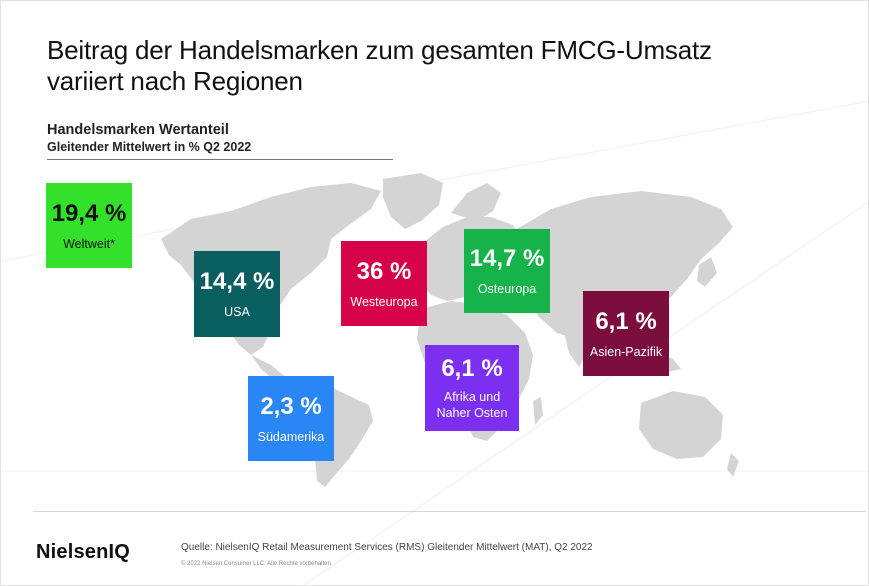 This screenshot has height=586, width=869. What do you see at coordinates (476, 202) in the screenshot?
I see `scandinavia-shape` at bounding box center [476, 202].